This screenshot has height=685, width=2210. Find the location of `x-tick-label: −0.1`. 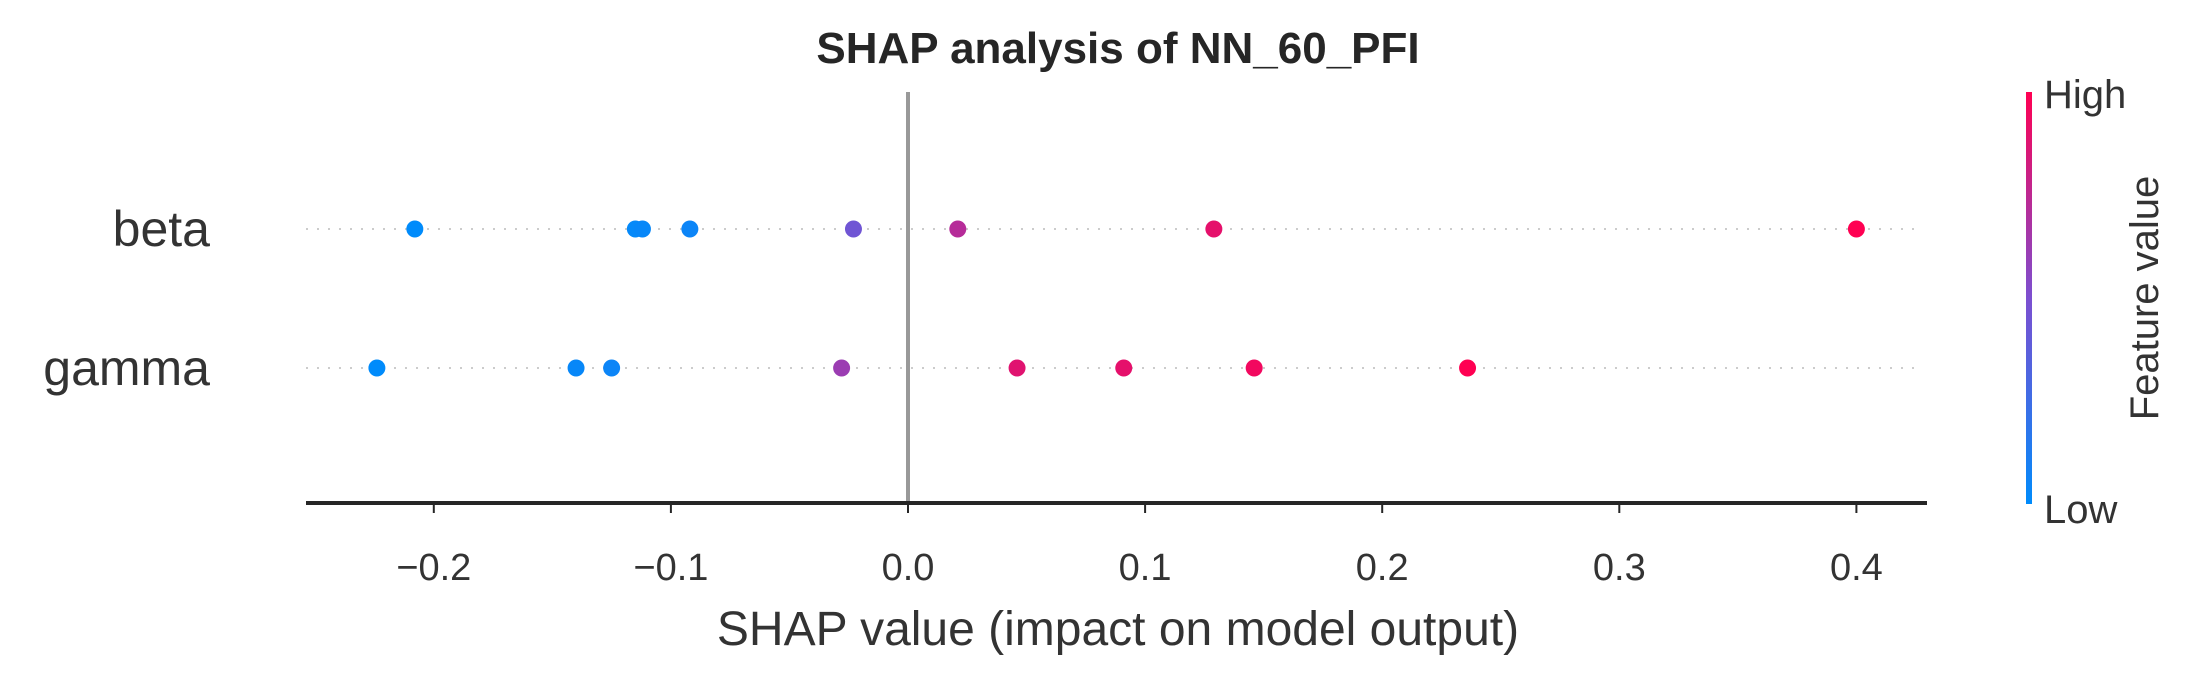

x-tick-label: −0.1 is located at coordinates (670, 568).